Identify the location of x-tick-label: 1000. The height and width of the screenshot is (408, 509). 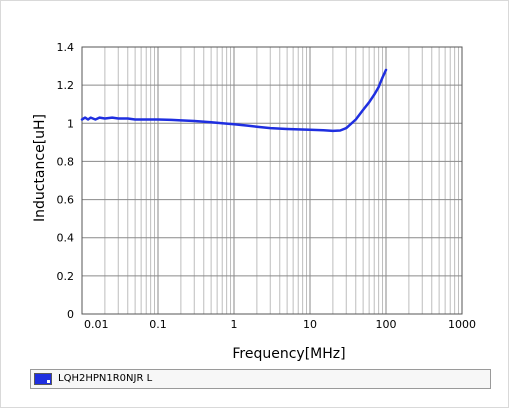
(462, 324).